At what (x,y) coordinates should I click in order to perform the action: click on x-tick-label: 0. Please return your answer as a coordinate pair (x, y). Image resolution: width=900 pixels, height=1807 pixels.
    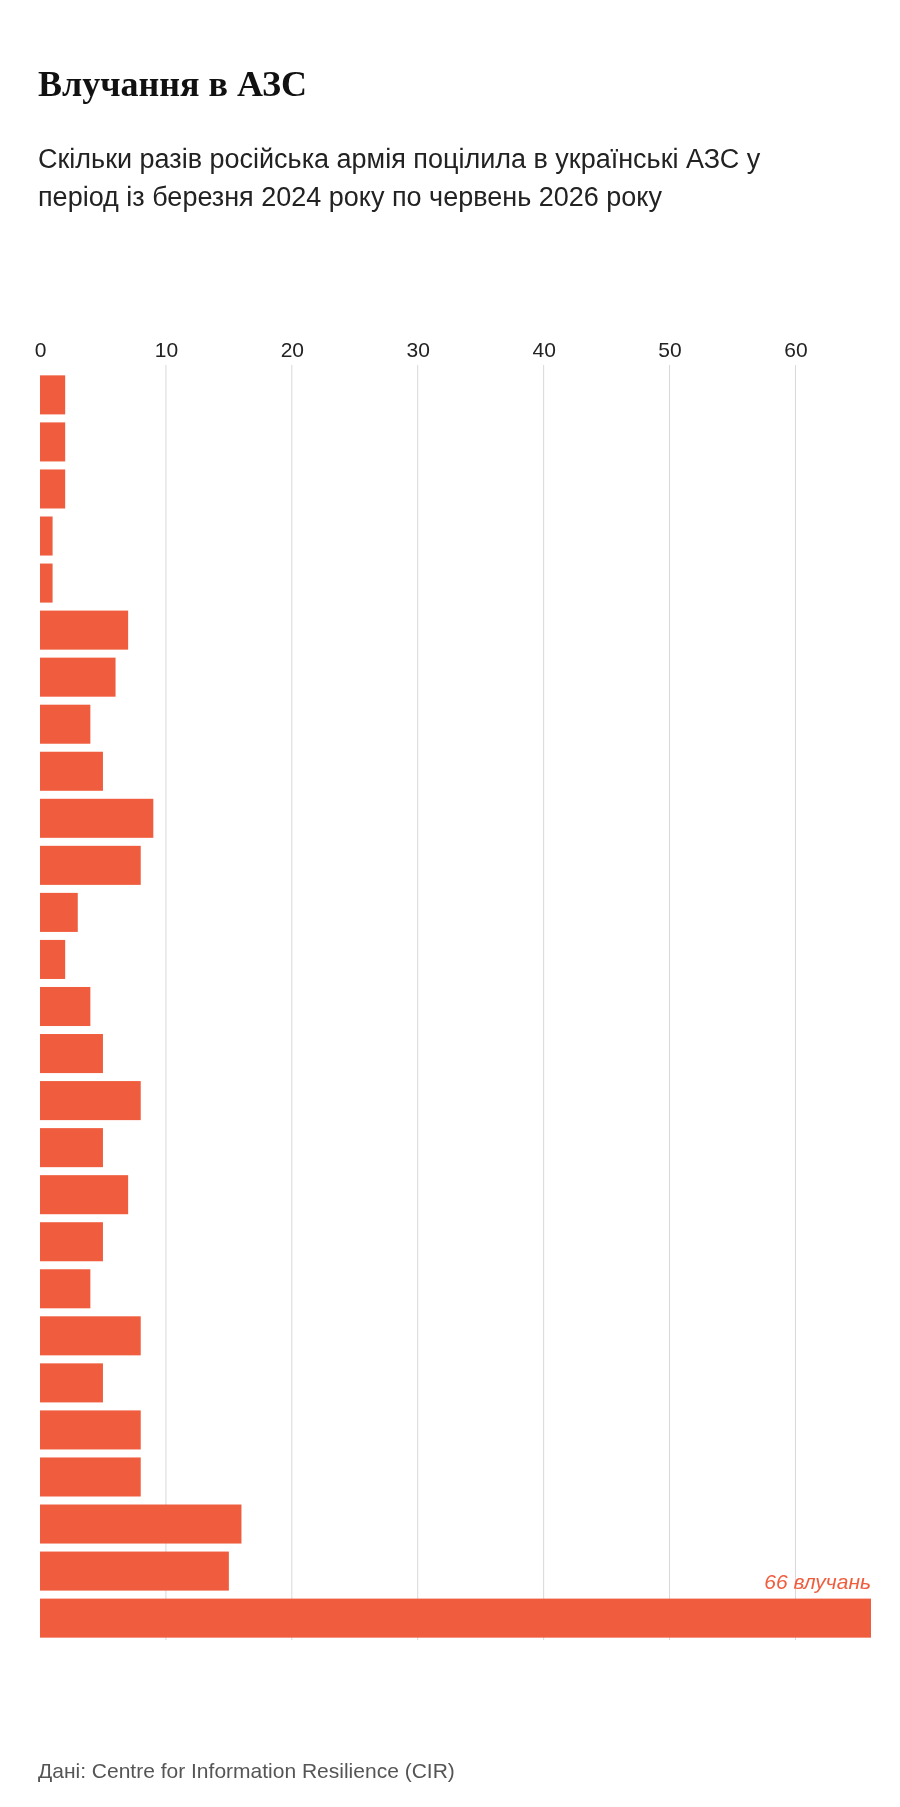
    Looking at the image, I should click on (40, 349).